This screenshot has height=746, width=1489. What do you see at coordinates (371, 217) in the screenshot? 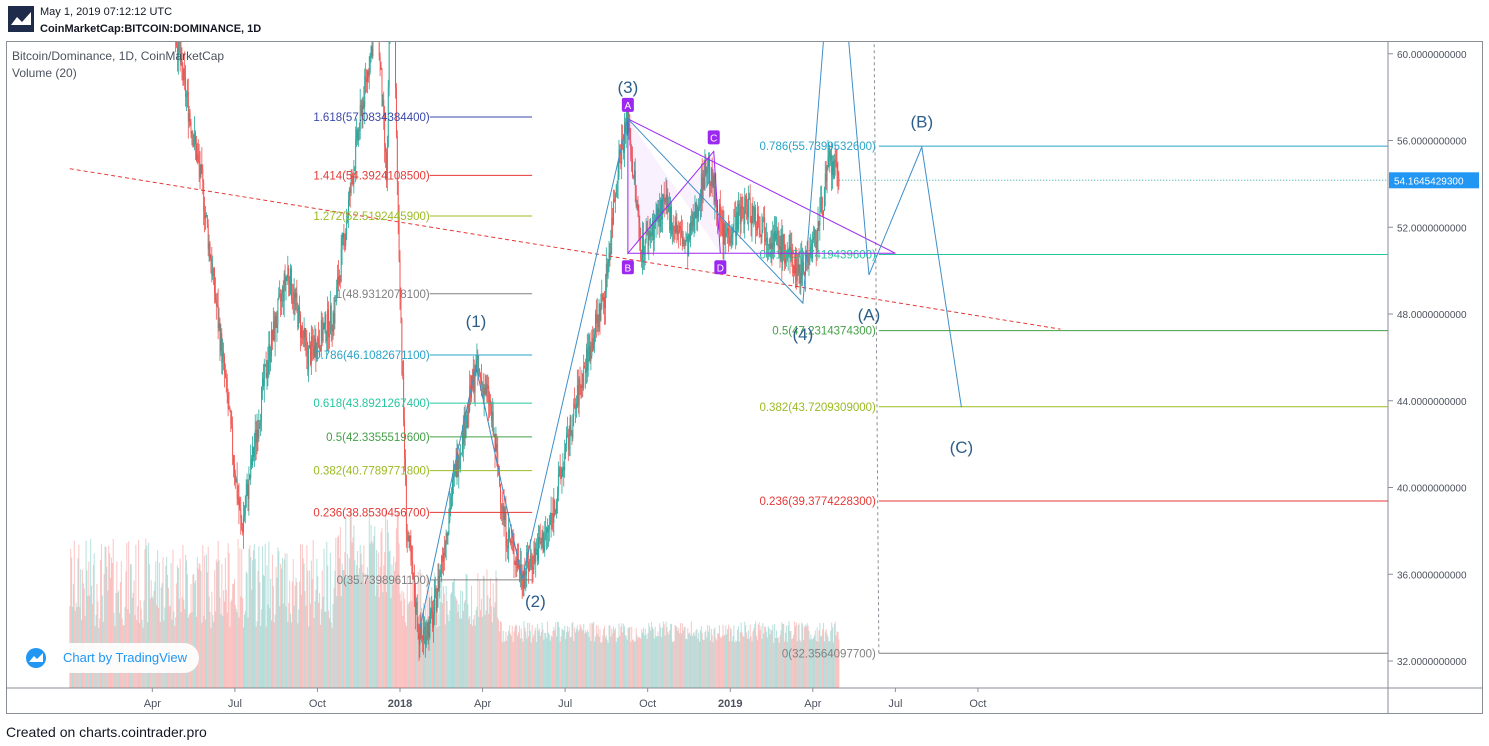
I see `fib-level-label: 1.272(52.5192445900)` at bounding box center [371, 217].